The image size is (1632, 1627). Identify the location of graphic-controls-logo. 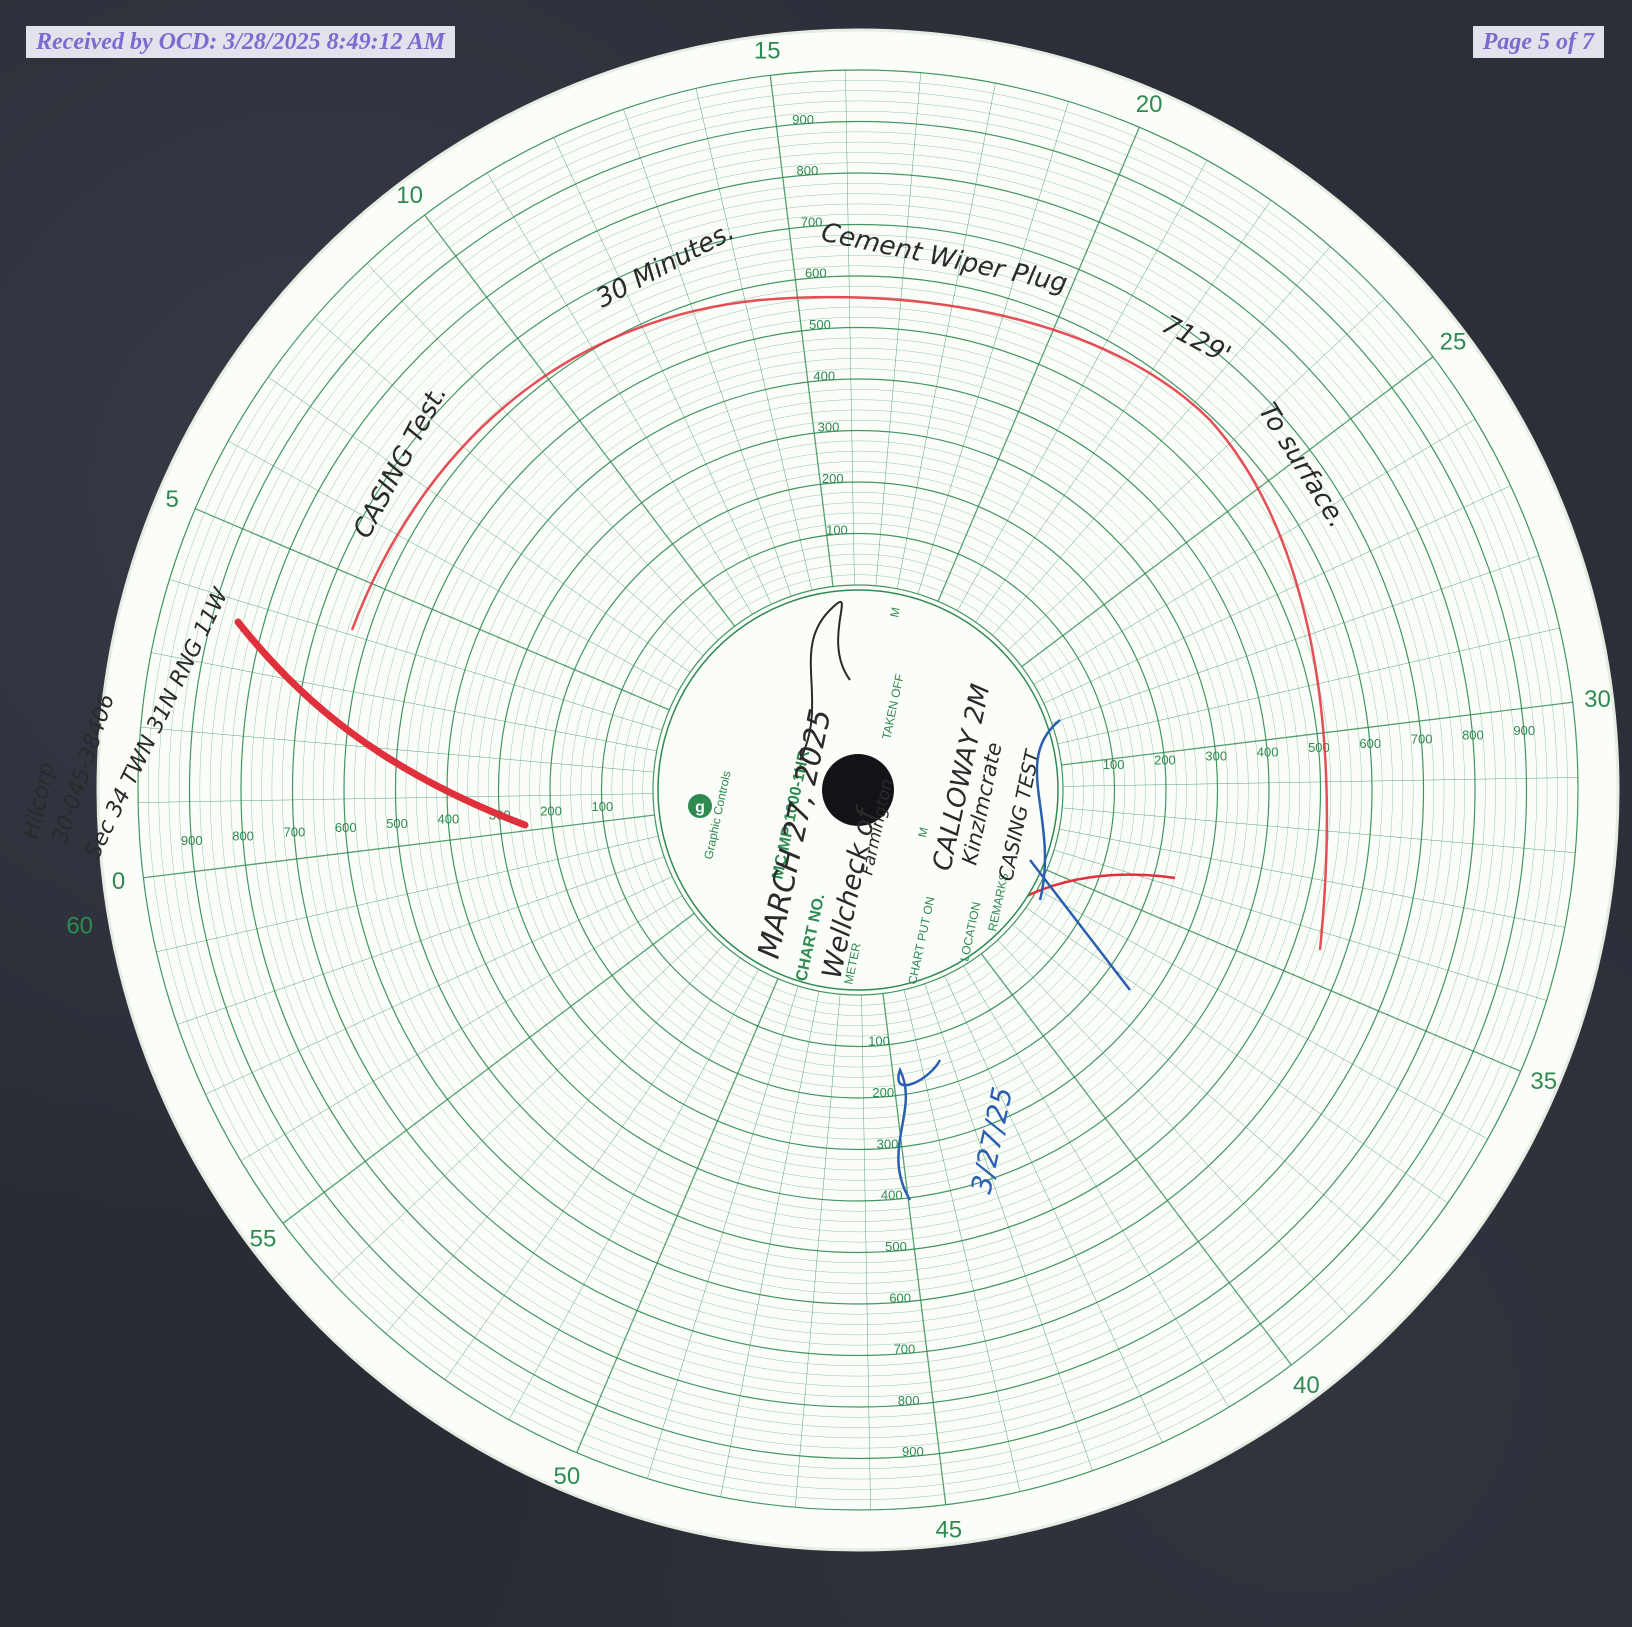
(700, 806).